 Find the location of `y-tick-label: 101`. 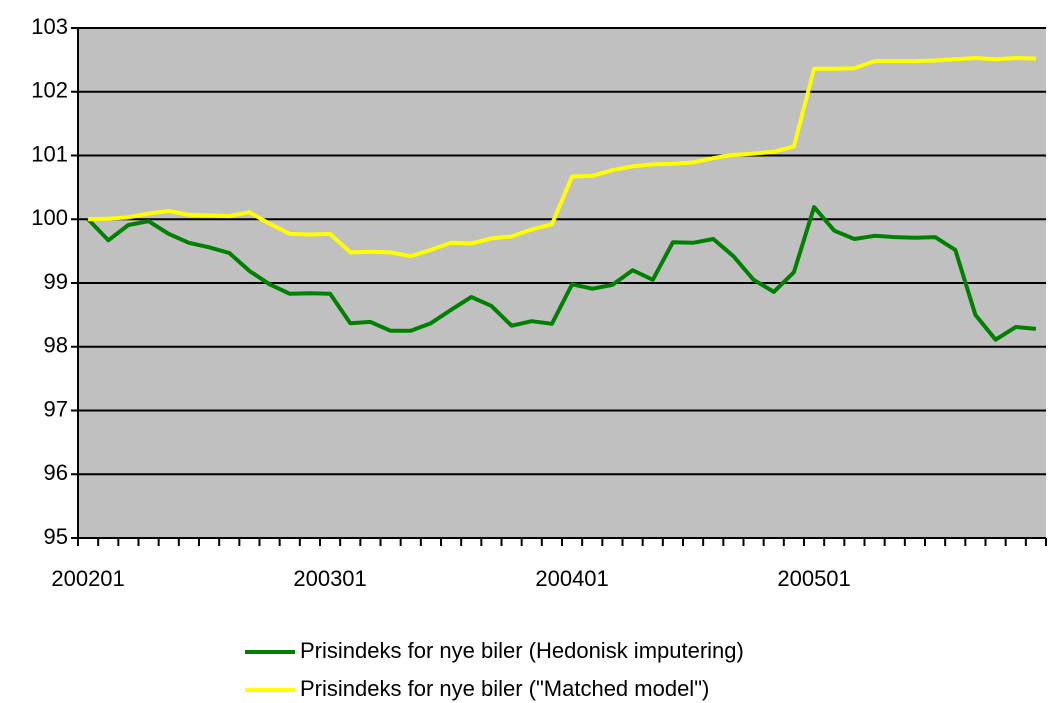

y-tick-label: 101 is located at coordinates (49, 153).